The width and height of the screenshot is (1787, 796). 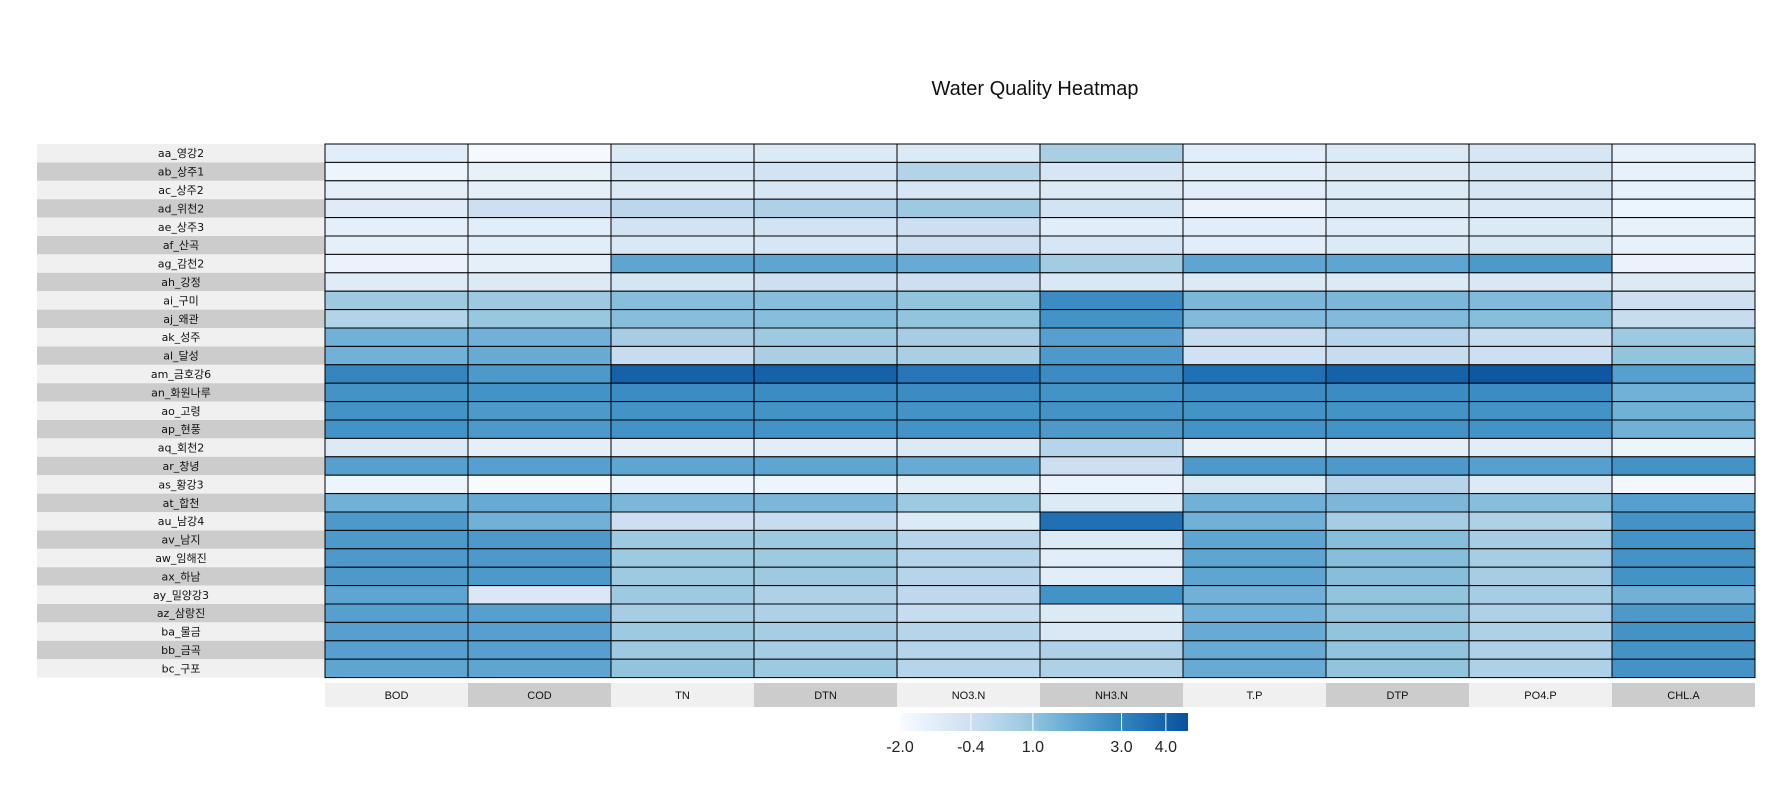 What do you see at coordinates (181, 190) in the screenshot?
I see `row-label: ac_상주2` at bounding box center [181, 190].